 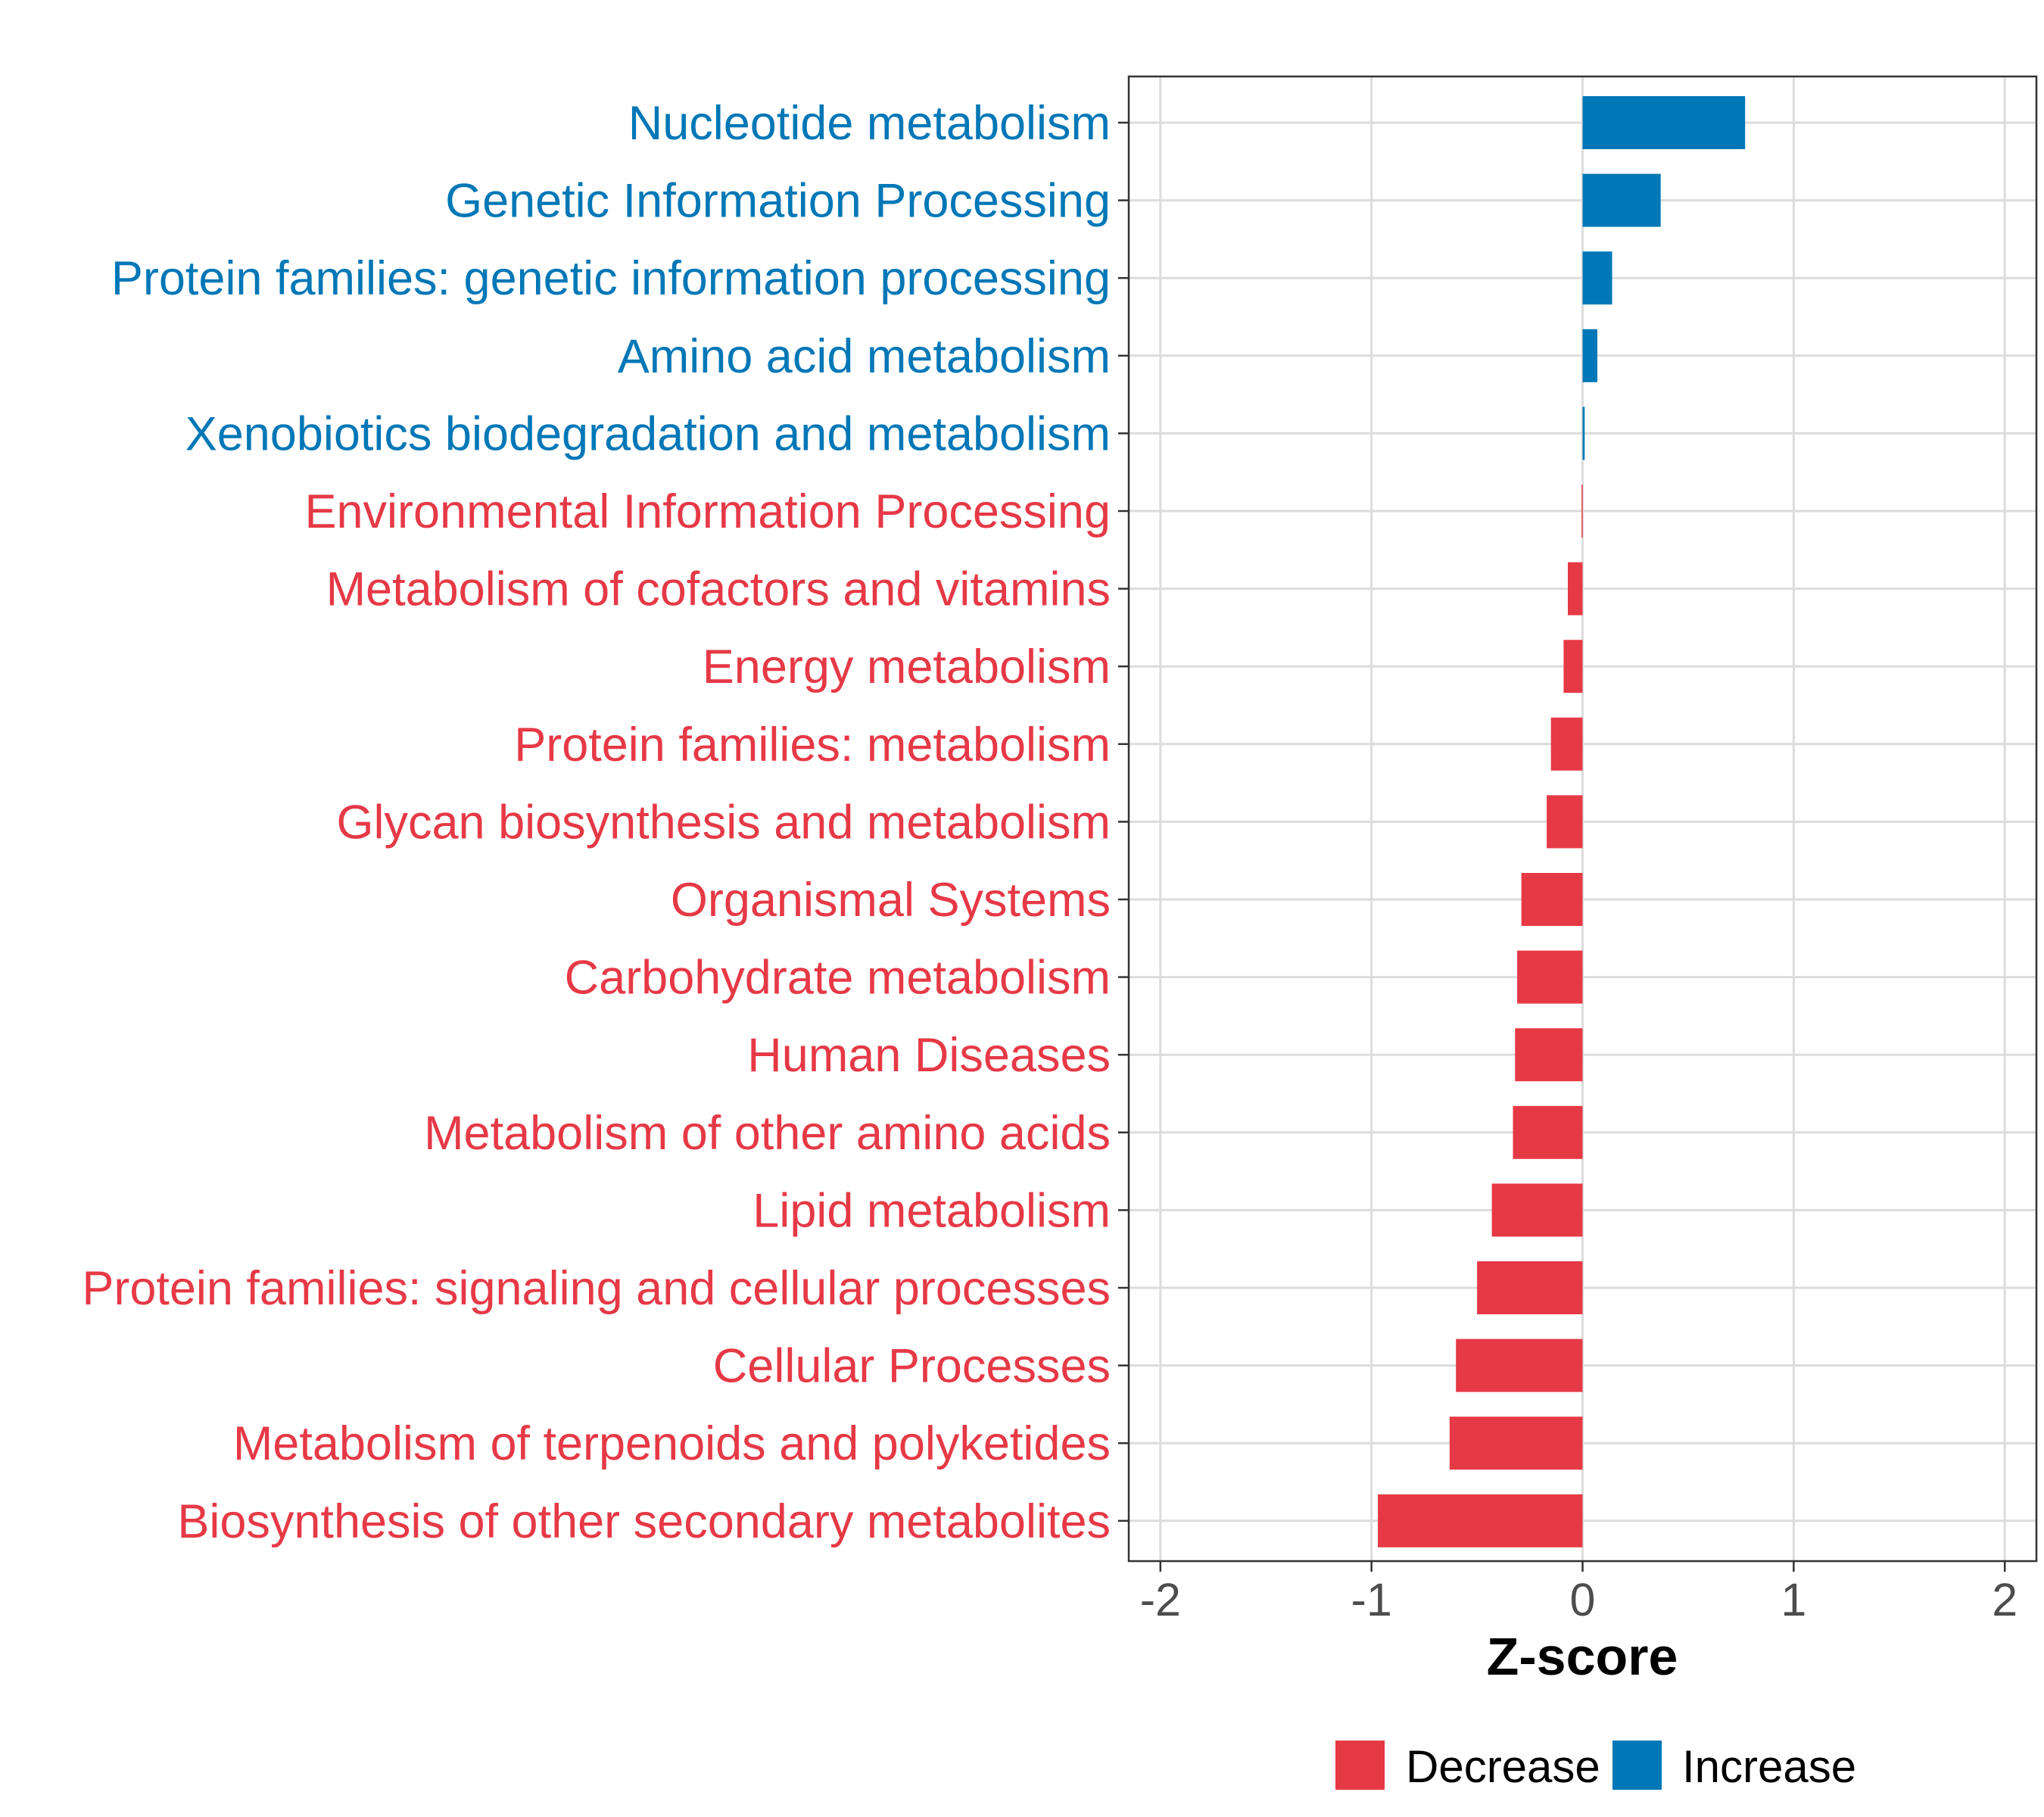 I want to click on category-label: Carbohydrate metabolism, so click(x=838, y=978).